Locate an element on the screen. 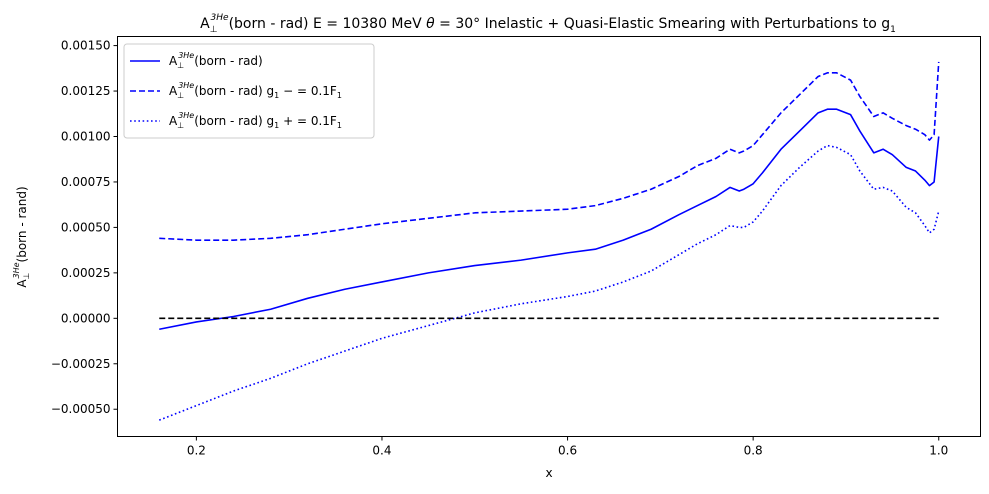  legend-dashed-suffix: − = 0.1F is located at coordinates (308, 91).